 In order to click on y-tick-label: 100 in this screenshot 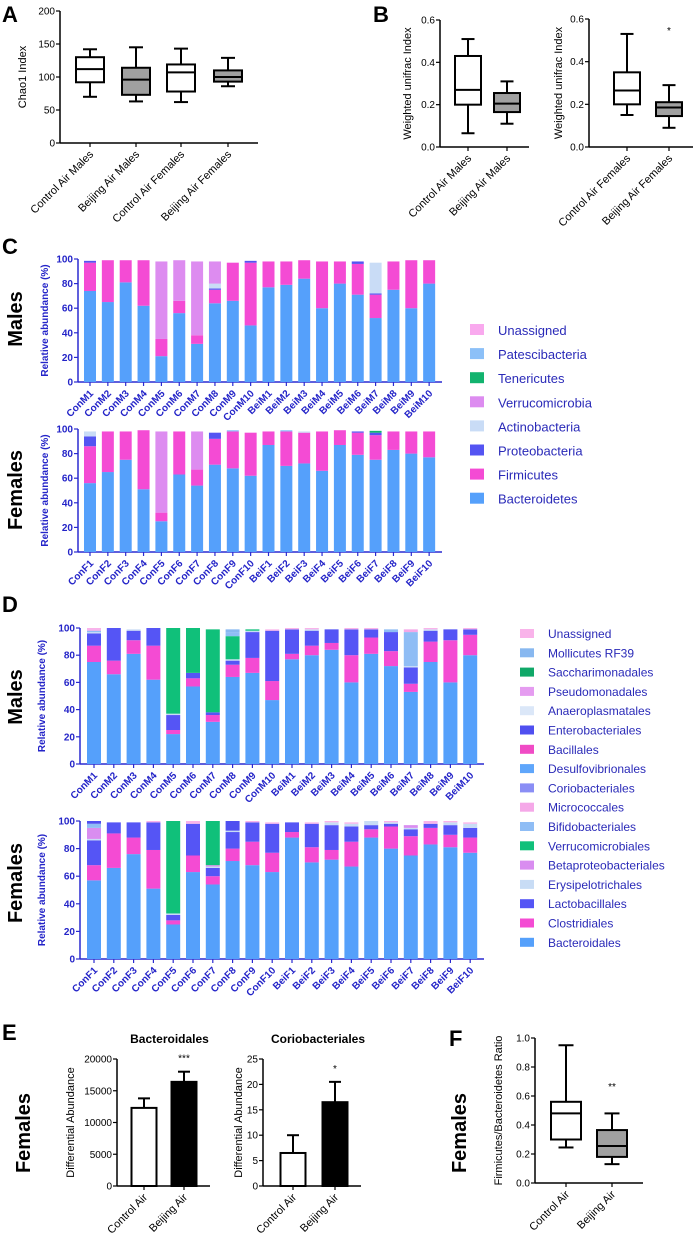, I will do `click(66, 629)`.